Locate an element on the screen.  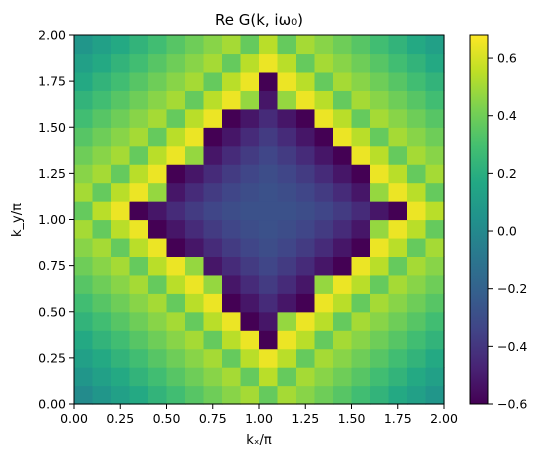
x-tick-label: 0.75 is located at coordinates (213, 418).